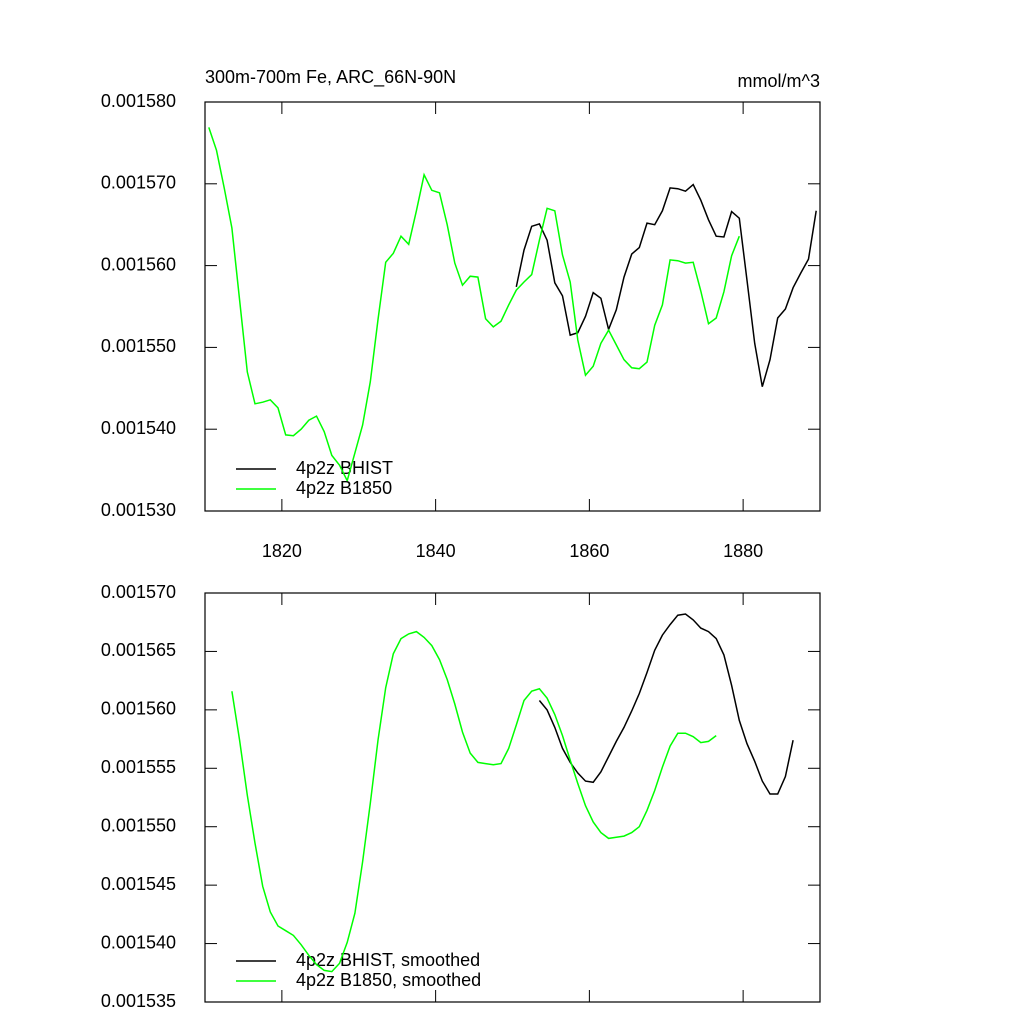 The image size is (1024, 1024). I want to click on x-tick-label: 1820, so click(282, 551).